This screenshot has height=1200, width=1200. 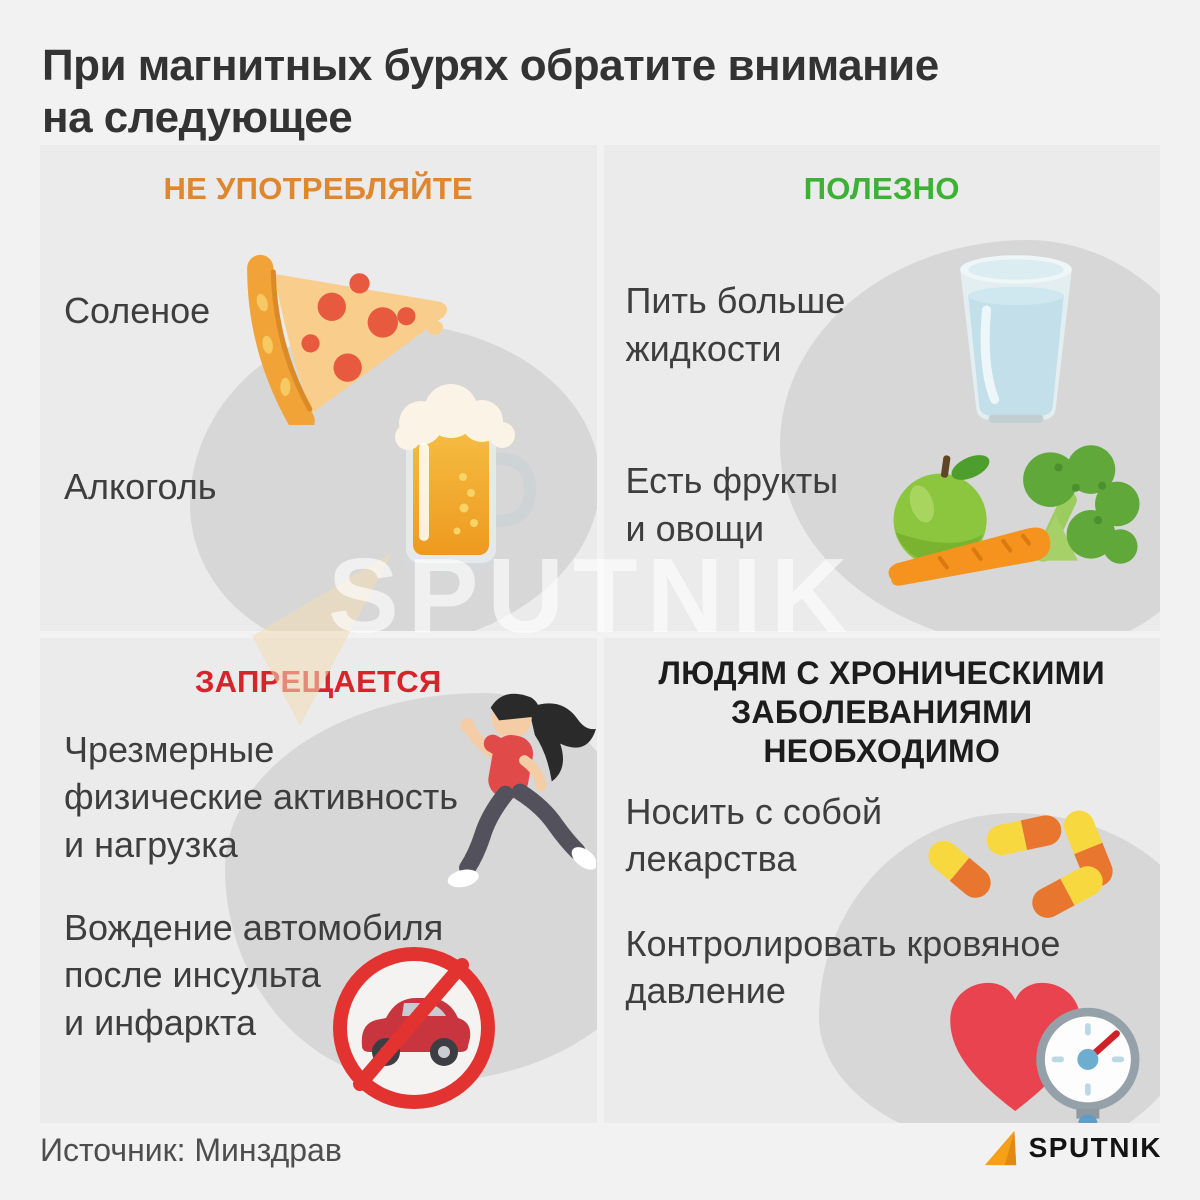 What do you see at coordinates (140, 486) in the screenshot?
I see `item-label-alcohol: Алкоголь` at bounding box center [140, 486].